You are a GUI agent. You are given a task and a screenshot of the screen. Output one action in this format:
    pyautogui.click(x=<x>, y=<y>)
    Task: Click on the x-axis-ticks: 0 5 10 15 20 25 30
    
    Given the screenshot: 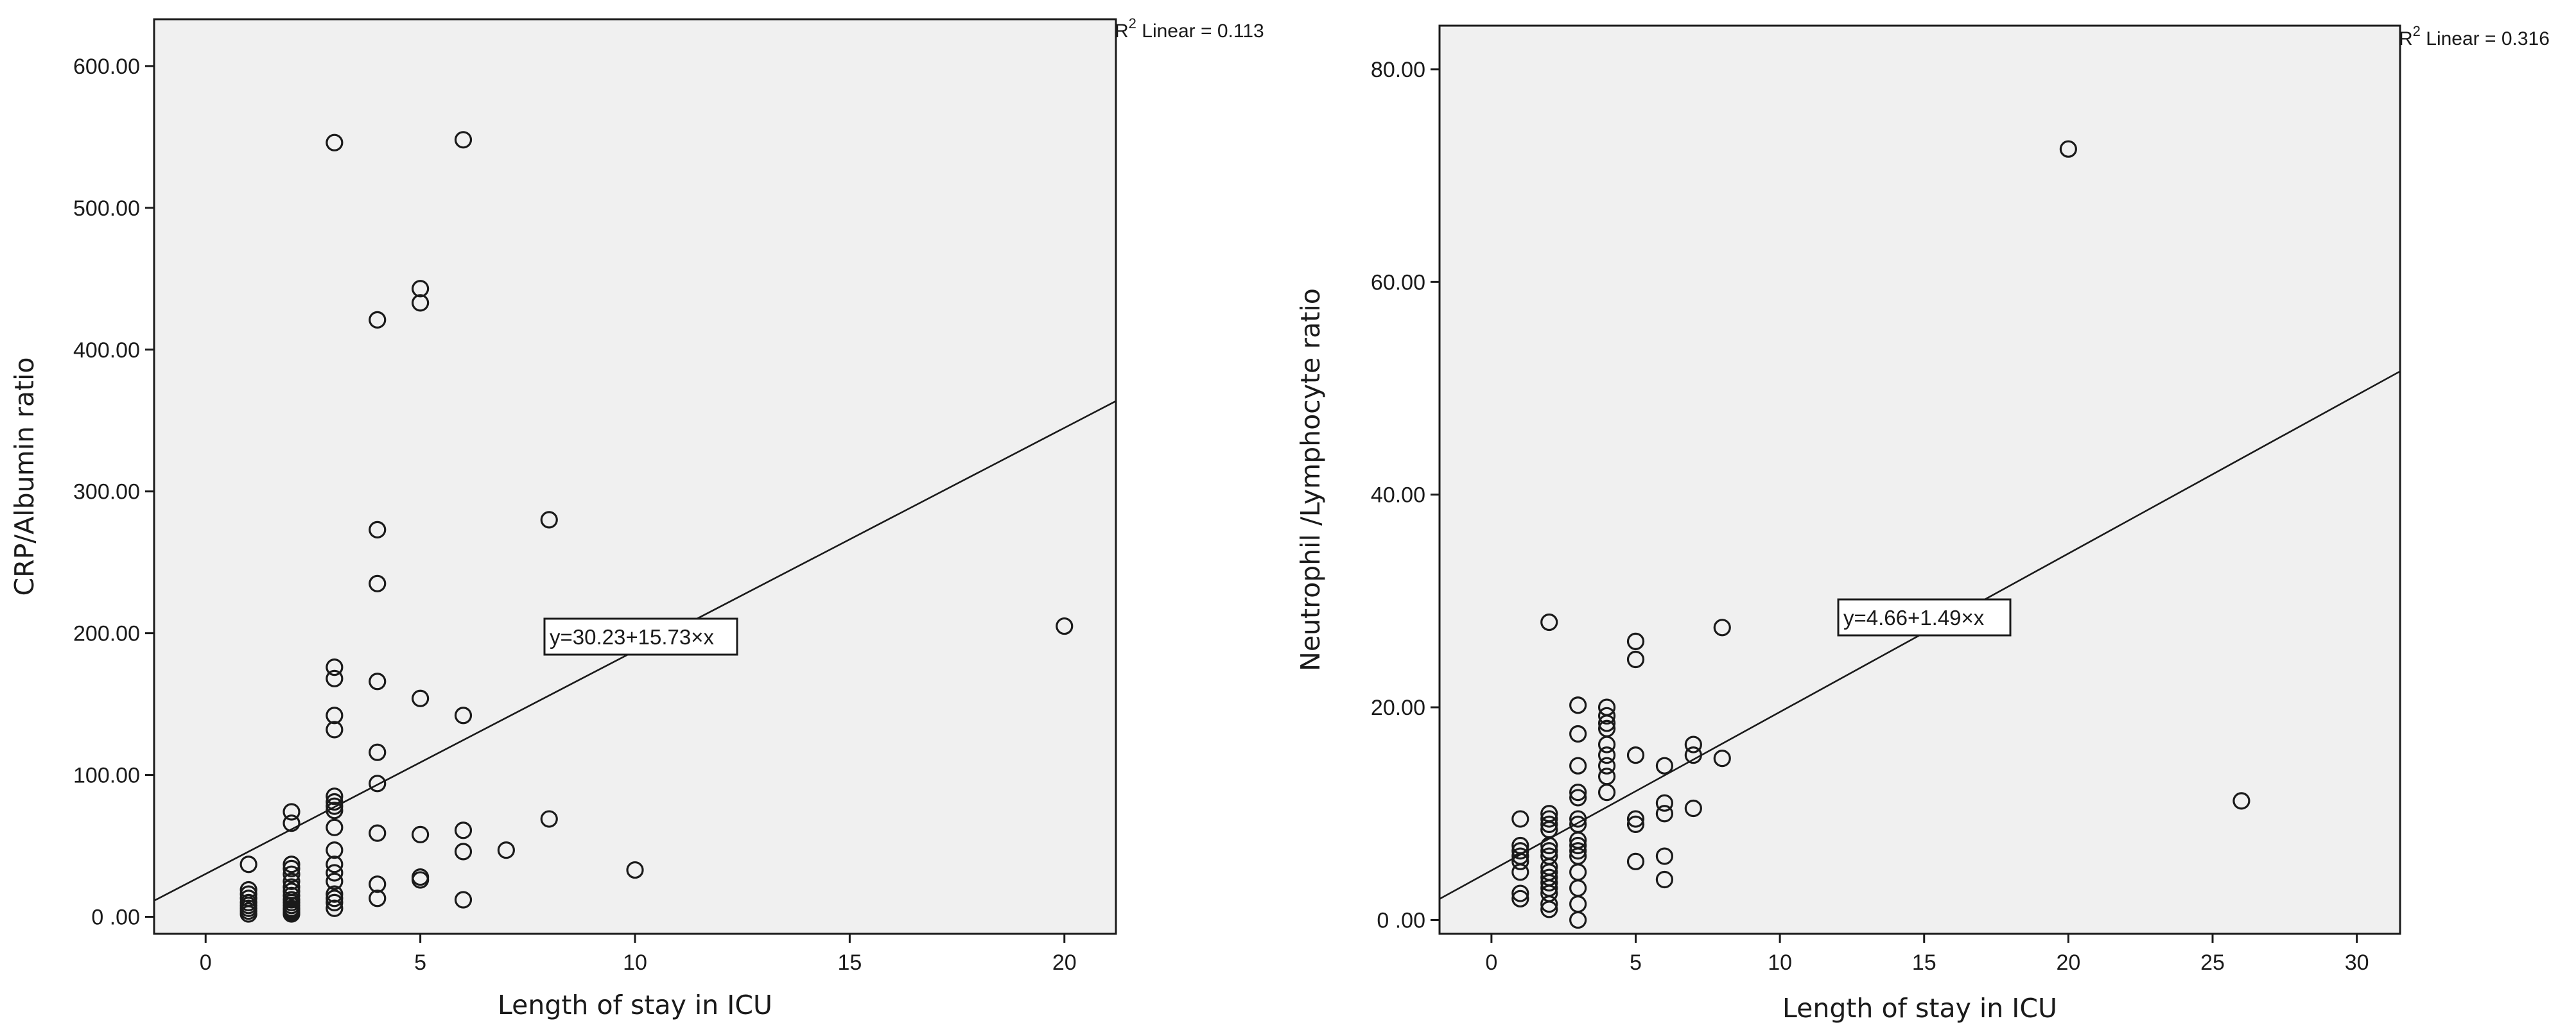 What is the action you would take?
    pyautogui.click(x=1927, y=954)
    